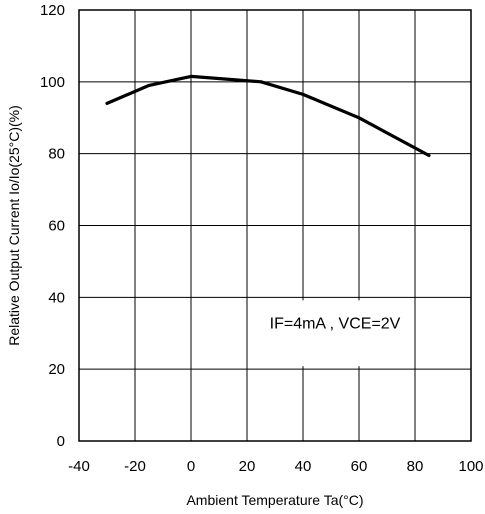  Describe the element at coordinates (415, 466) in the screenshot. I see `x-tick-label: 80` at that location.